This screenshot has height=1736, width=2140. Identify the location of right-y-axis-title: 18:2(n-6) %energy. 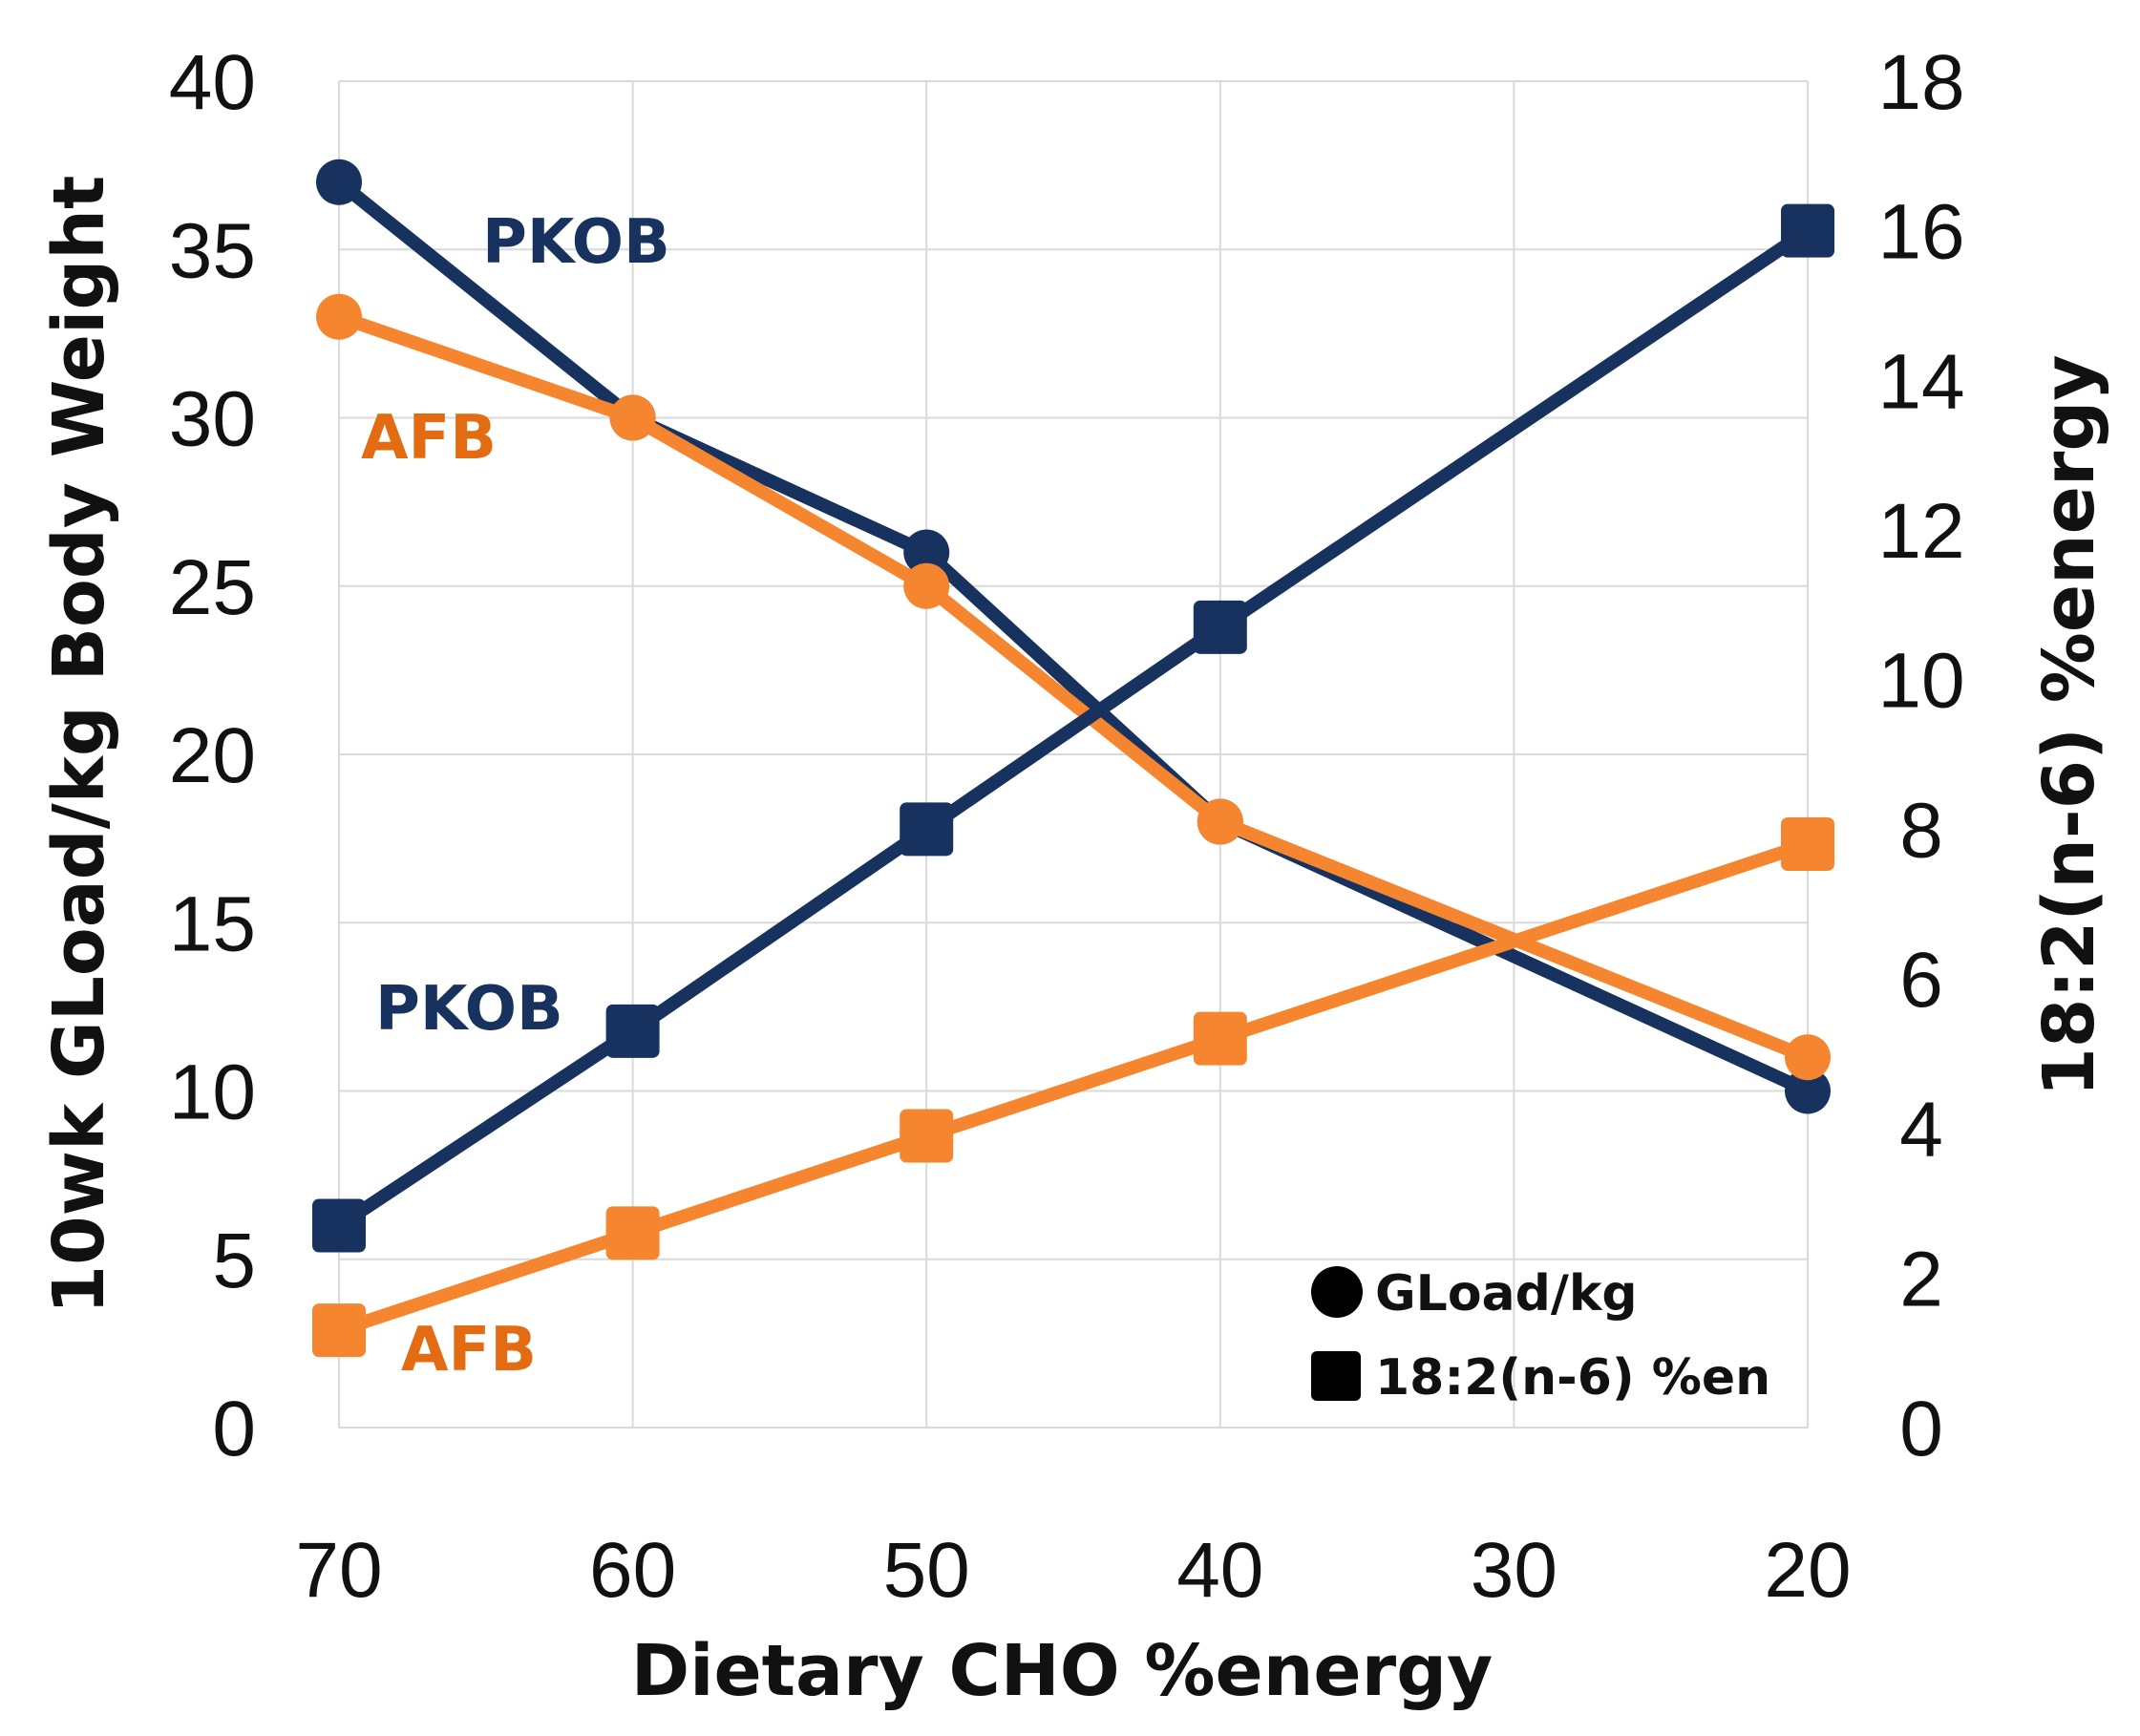
(2069, 725).